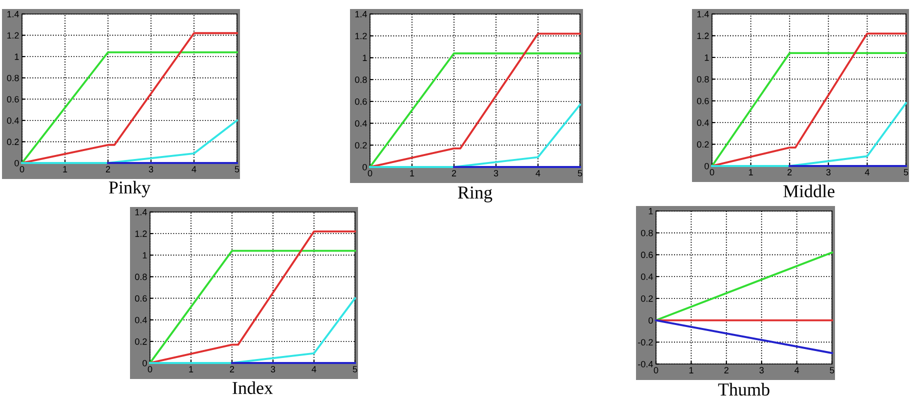 The image size is (912, 403). What do you see at coordinates (129, 189) in the screenshot?
I see `text: Pinky` at bounding box center [129, 189].